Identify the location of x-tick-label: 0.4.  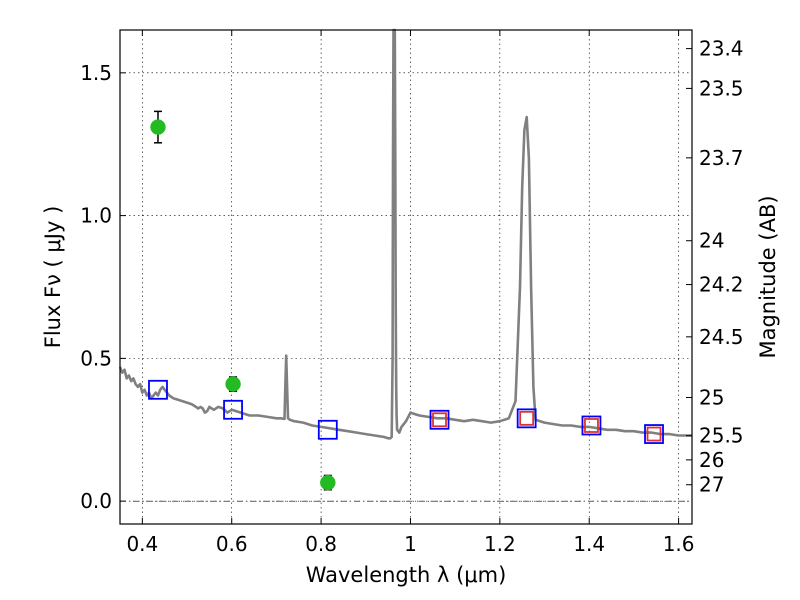
(142, 544).